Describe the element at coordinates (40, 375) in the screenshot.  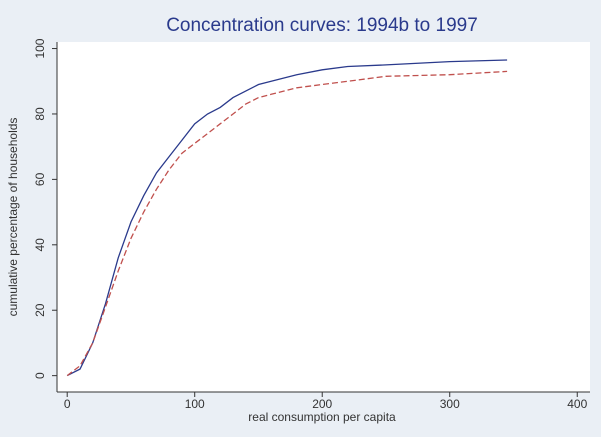
I see `y-tick-label: 0` at that location.